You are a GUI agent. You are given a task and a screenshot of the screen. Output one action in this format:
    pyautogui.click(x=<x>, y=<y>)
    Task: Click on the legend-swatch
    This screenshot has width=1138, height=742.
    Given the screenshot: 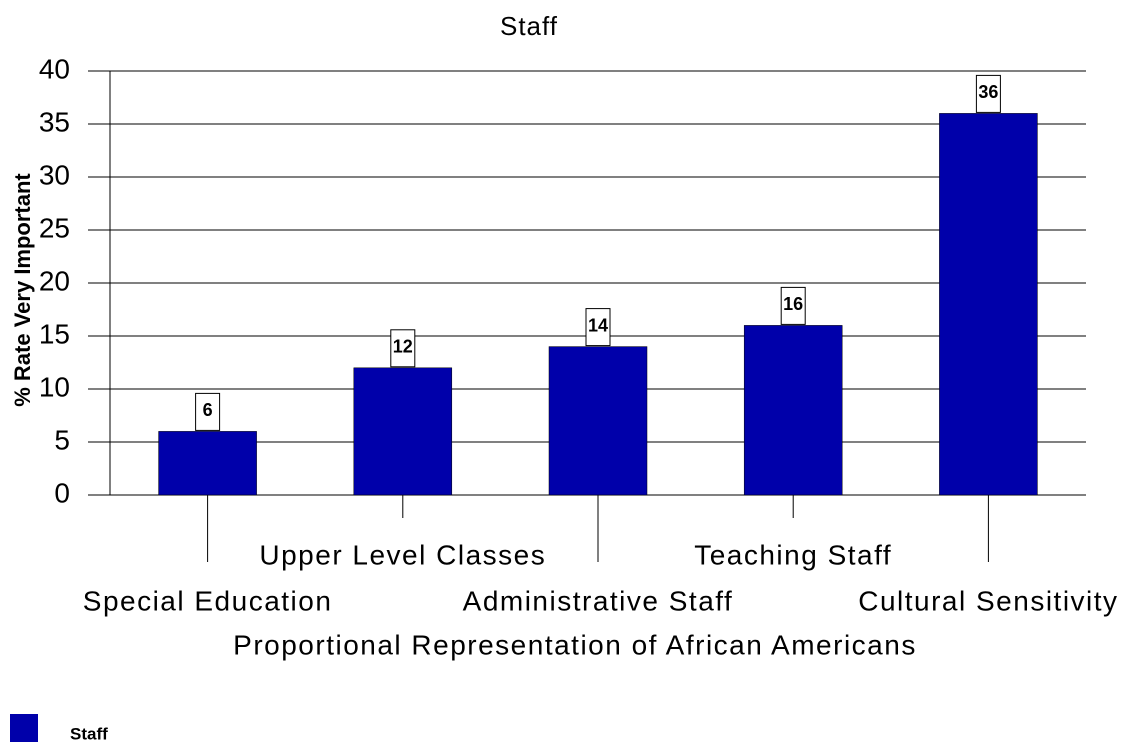 What is the action you would take?
    pyautogui.click(x=24, y=728)
    